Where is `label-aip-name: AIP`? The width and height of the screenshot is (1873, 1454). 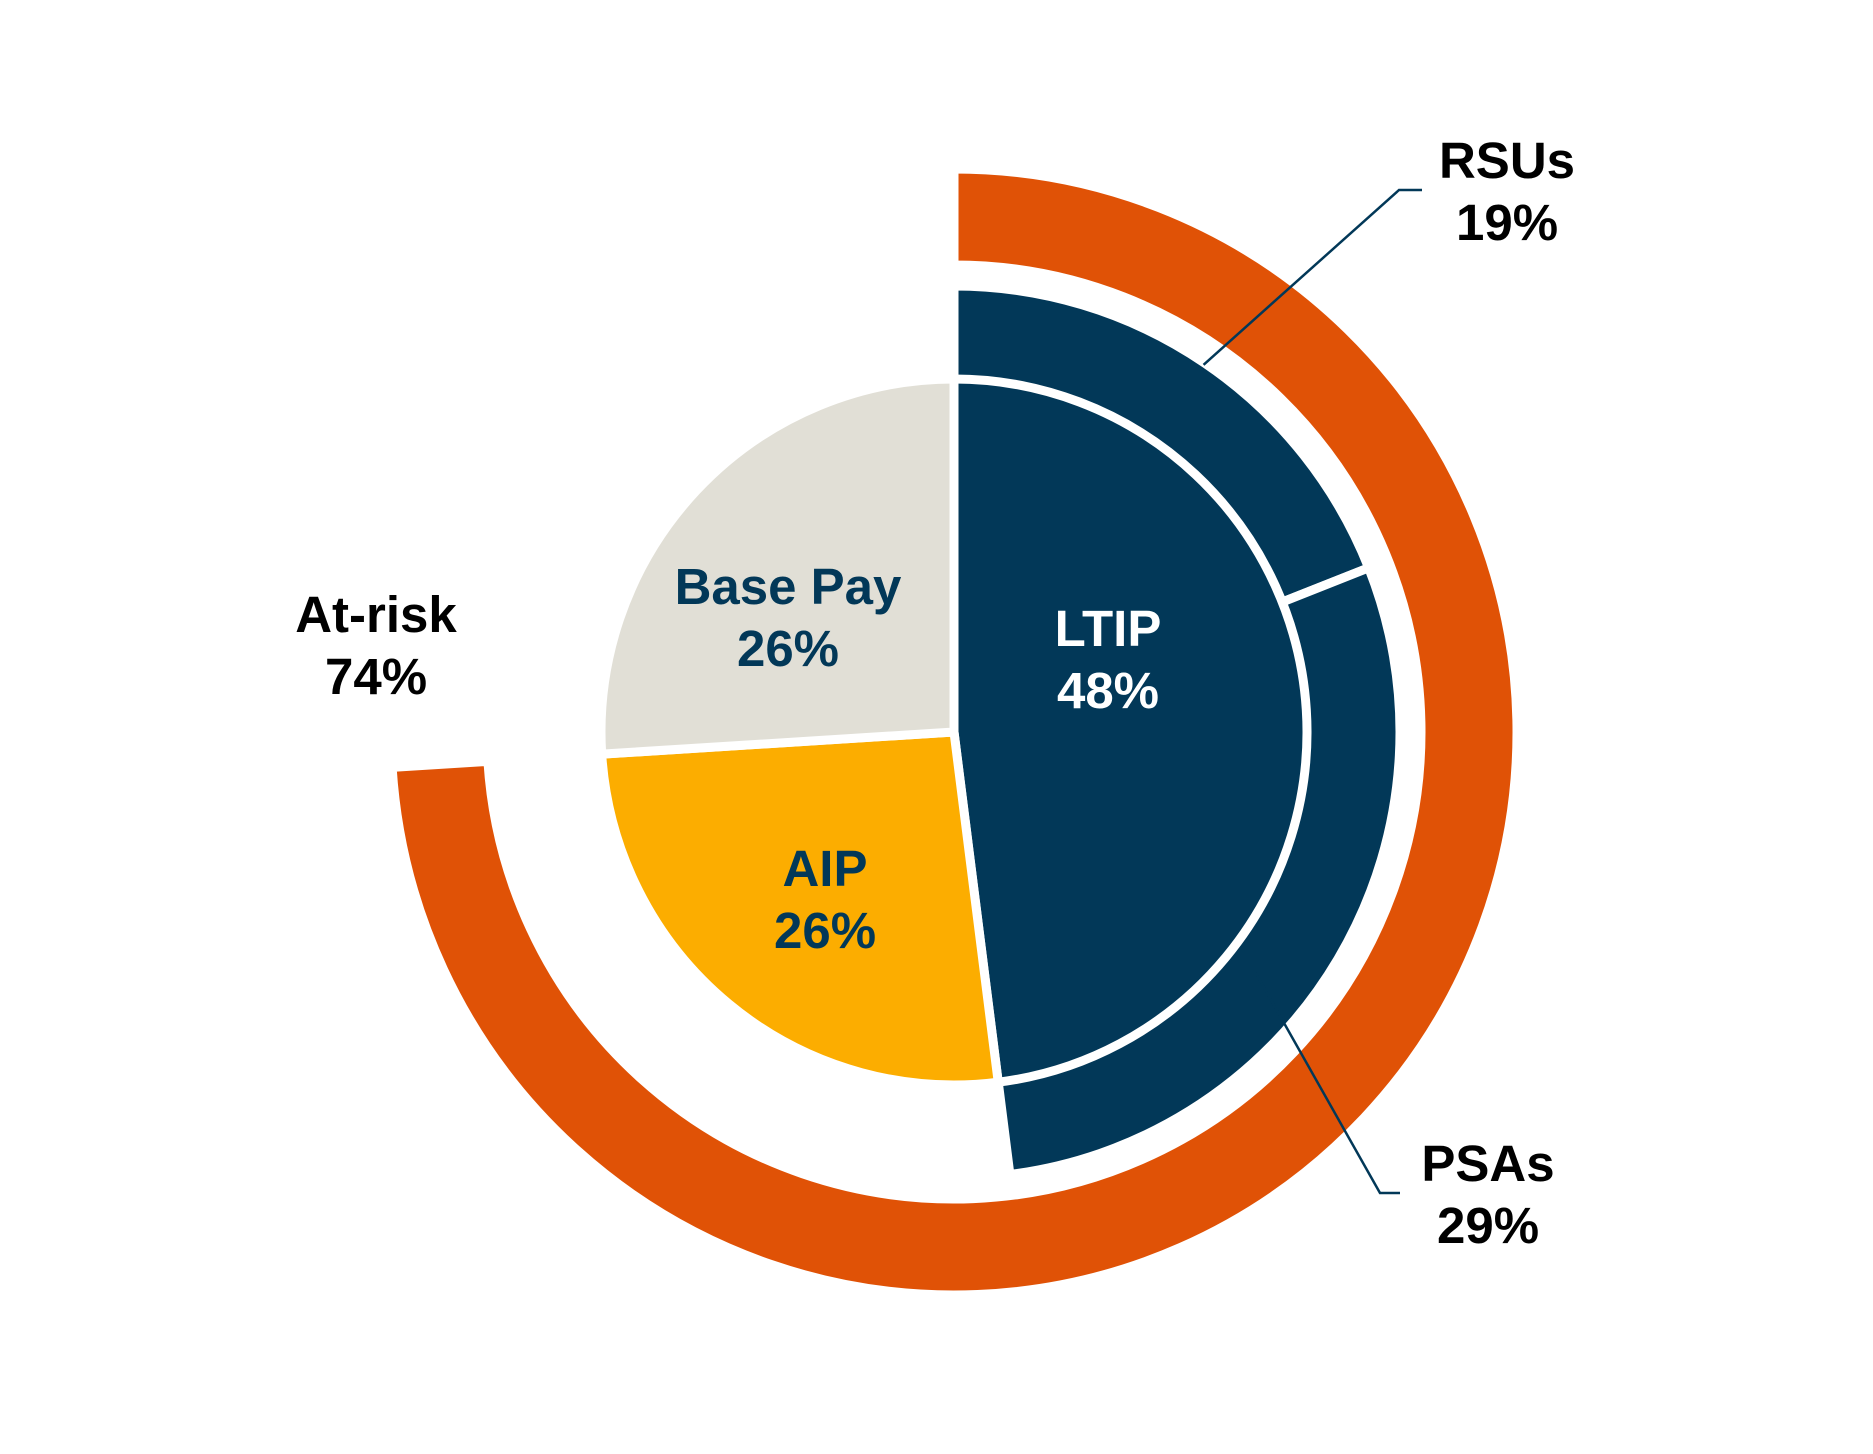
label-aip-name: AIP is located at coordinates (825, 868).